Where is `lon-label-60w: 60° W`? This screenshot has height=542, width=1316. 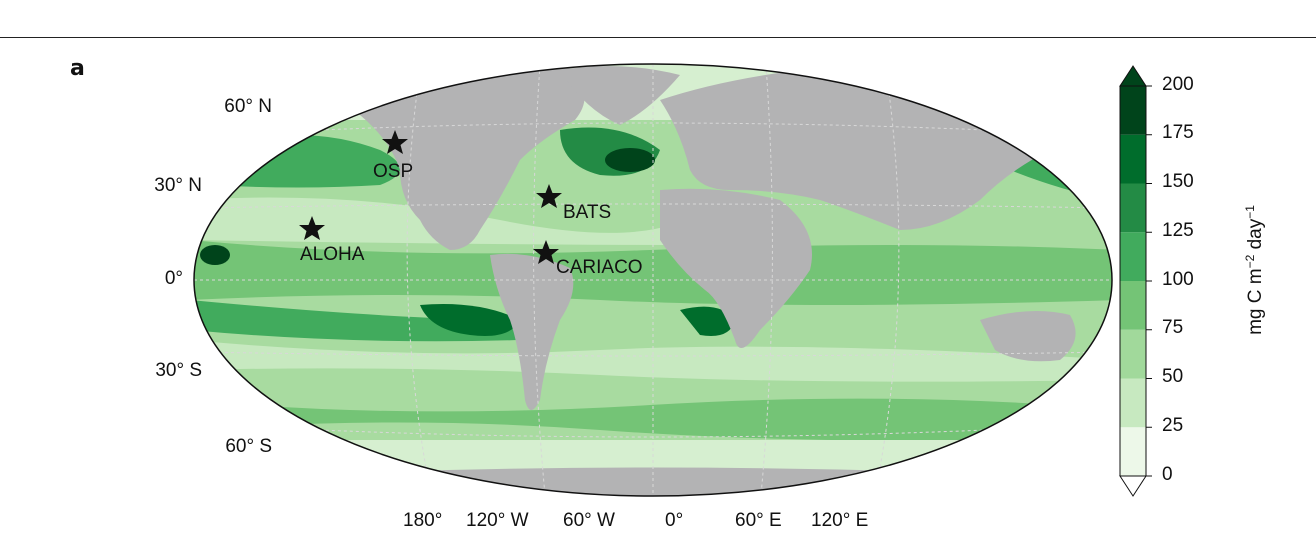 lon-label-60w: 60° W is located at coordinates (589, 520).